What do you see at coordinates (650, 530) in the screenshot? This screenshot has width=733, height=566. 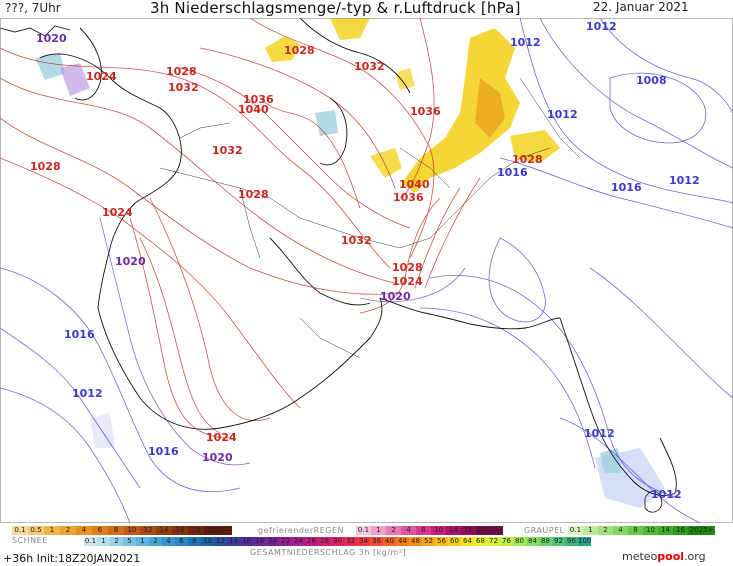 I see `graupel-scale-cell: 10` at bounding box center [650, 530].